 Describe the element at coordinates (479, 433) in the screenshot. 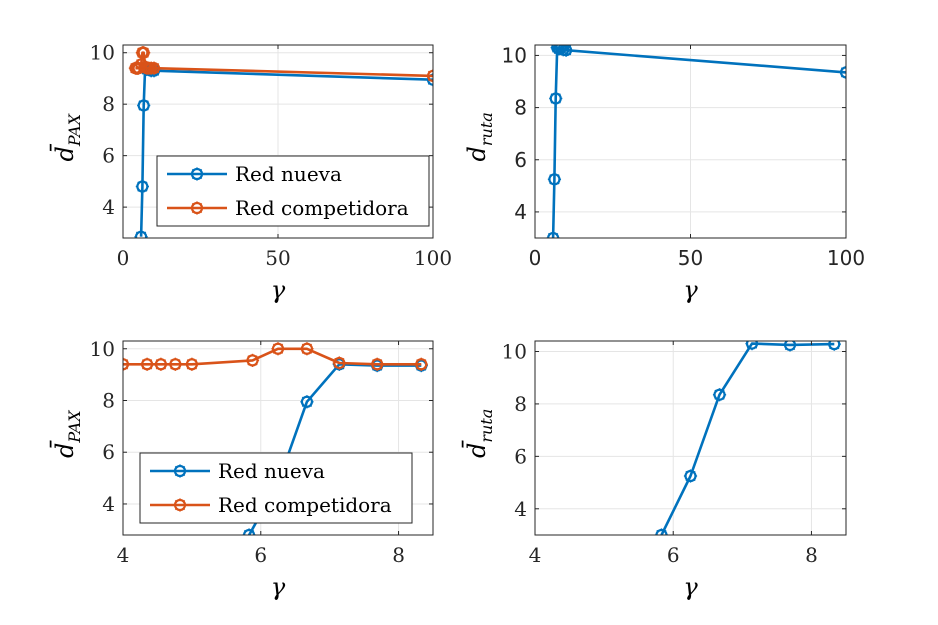

I see `y-axis-label: d̄ruta` at that location.